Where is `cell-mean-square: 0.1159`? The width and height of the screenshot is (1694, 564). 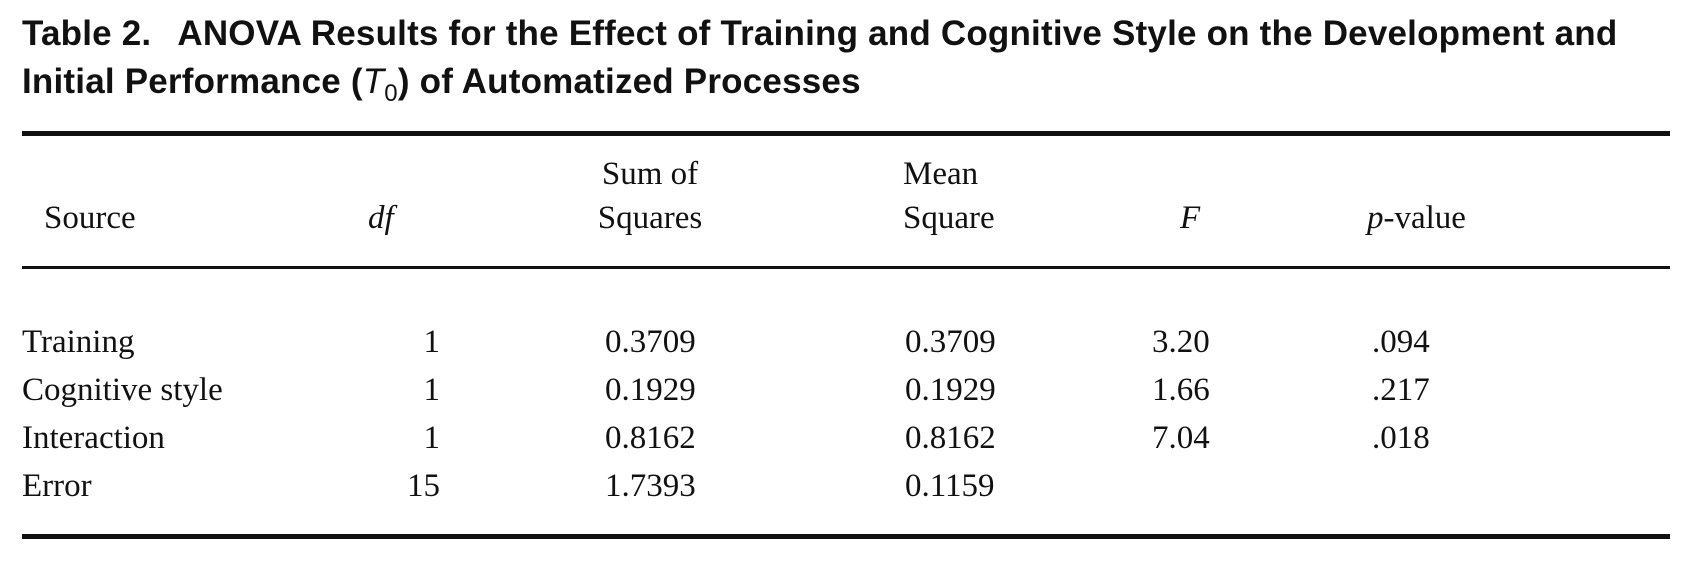 cell-mean-square: 0.1159 is located at coordinates (950, 486).